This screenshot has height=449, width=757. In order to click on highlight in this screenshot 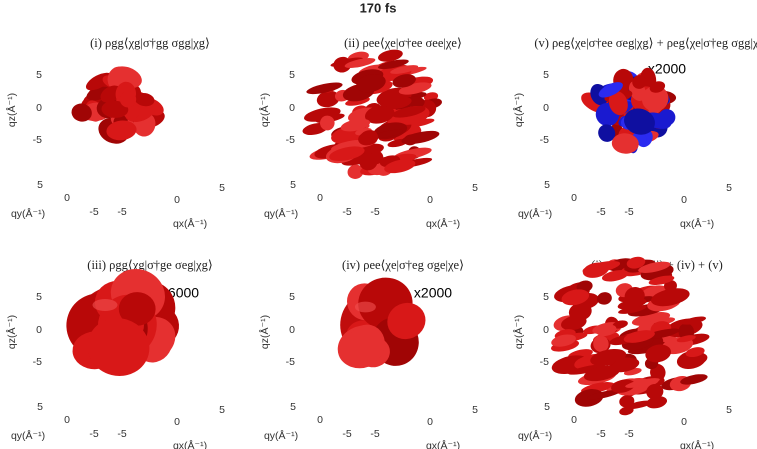, I will do `click(365, 307)`.